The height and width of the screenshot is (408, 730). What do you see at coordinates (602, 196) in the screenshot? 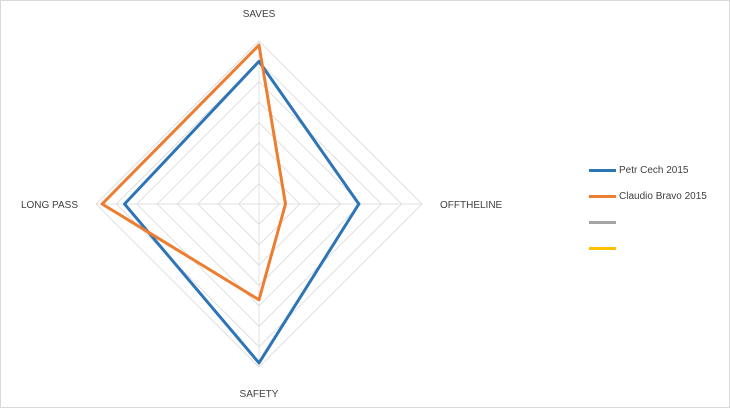
I see `legend-swatch-claudio-bravo` at bounding box center [602, 196].